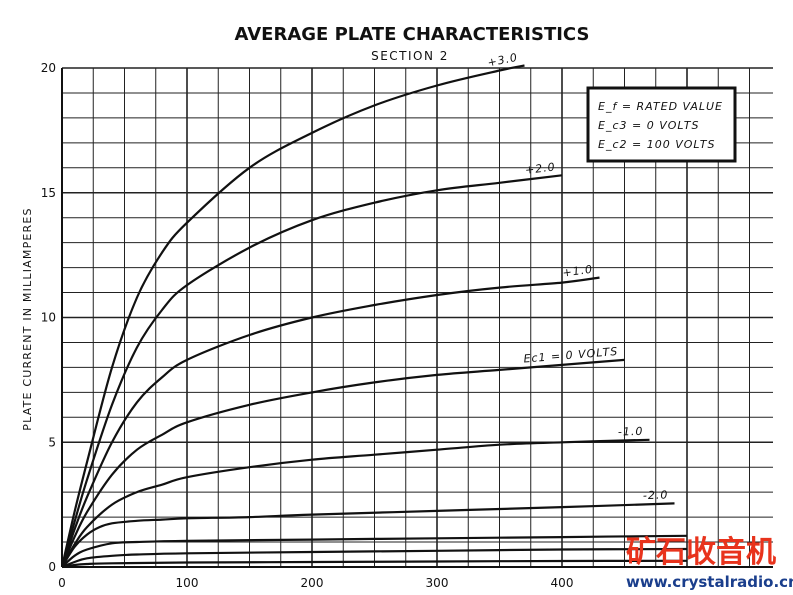 Image resolution: width=793 pixels, height=595 pixels. What do you see at coordinates (502, 60) in the screenshot?
I see `curve-label: +3.0` at bounding box center [502, 60].